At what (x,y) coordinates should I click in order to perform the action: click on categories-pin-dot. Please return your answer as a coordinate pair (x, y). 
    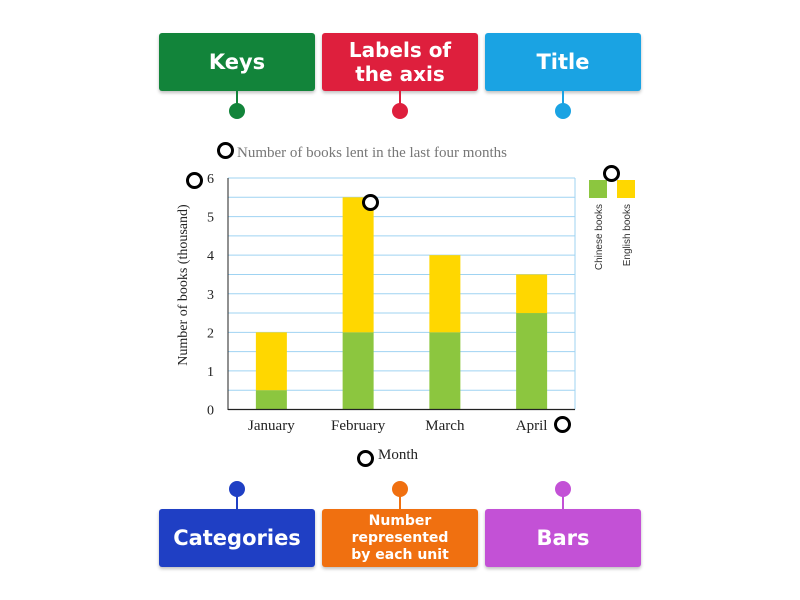
    Looking at the image, I should click on (237, 489).